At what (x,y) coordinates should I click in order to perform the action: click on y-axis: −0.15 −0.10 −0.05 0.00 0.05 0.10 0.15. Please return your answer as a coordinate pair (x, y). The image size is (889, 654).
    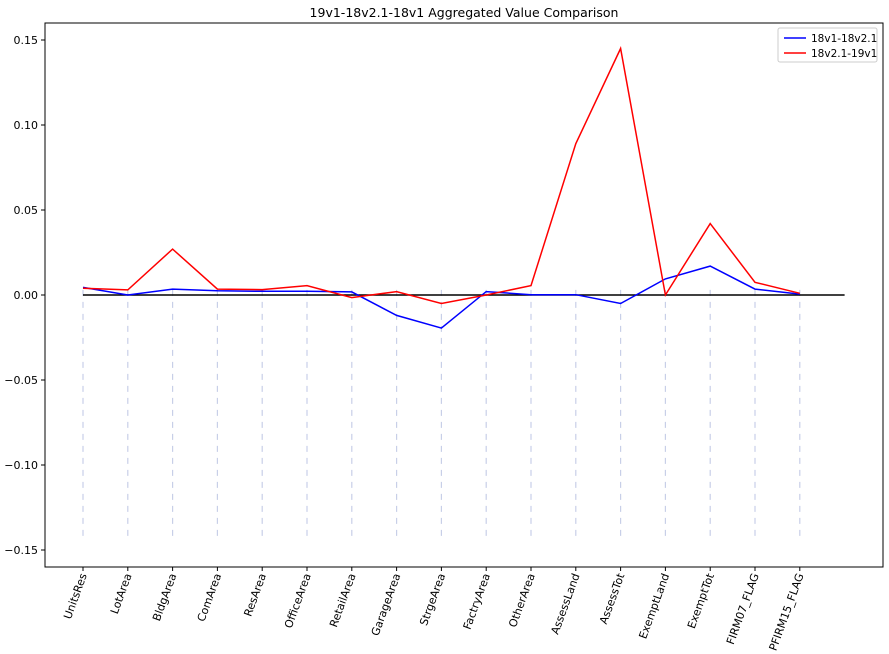
    Looking at the image, I should click on (24, 295).